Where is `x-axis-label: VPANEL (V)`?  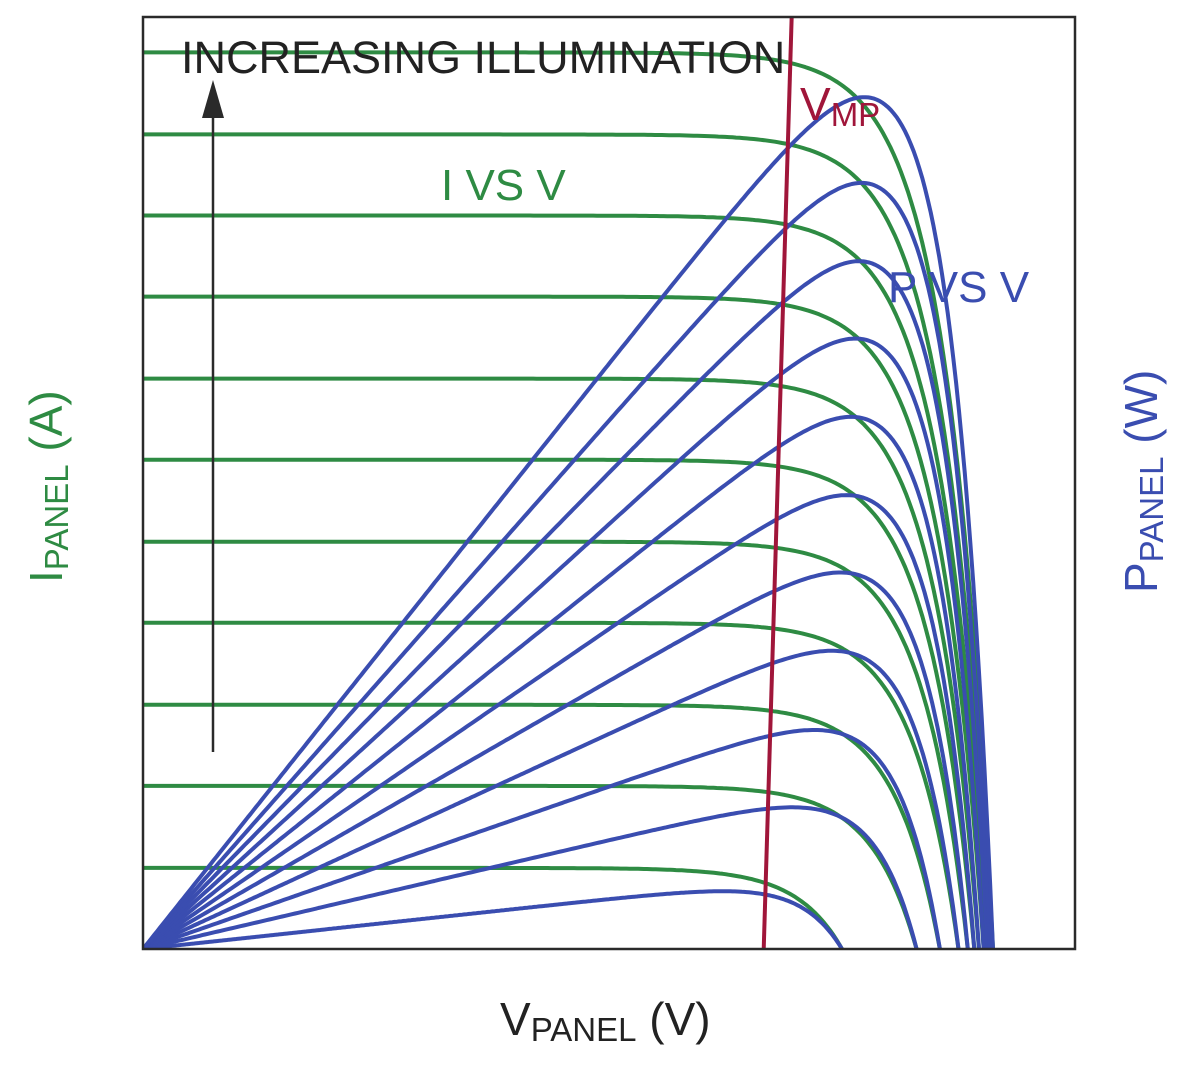
x-axis-label: VPANEL (V) is located at coordinates (605, 1020).